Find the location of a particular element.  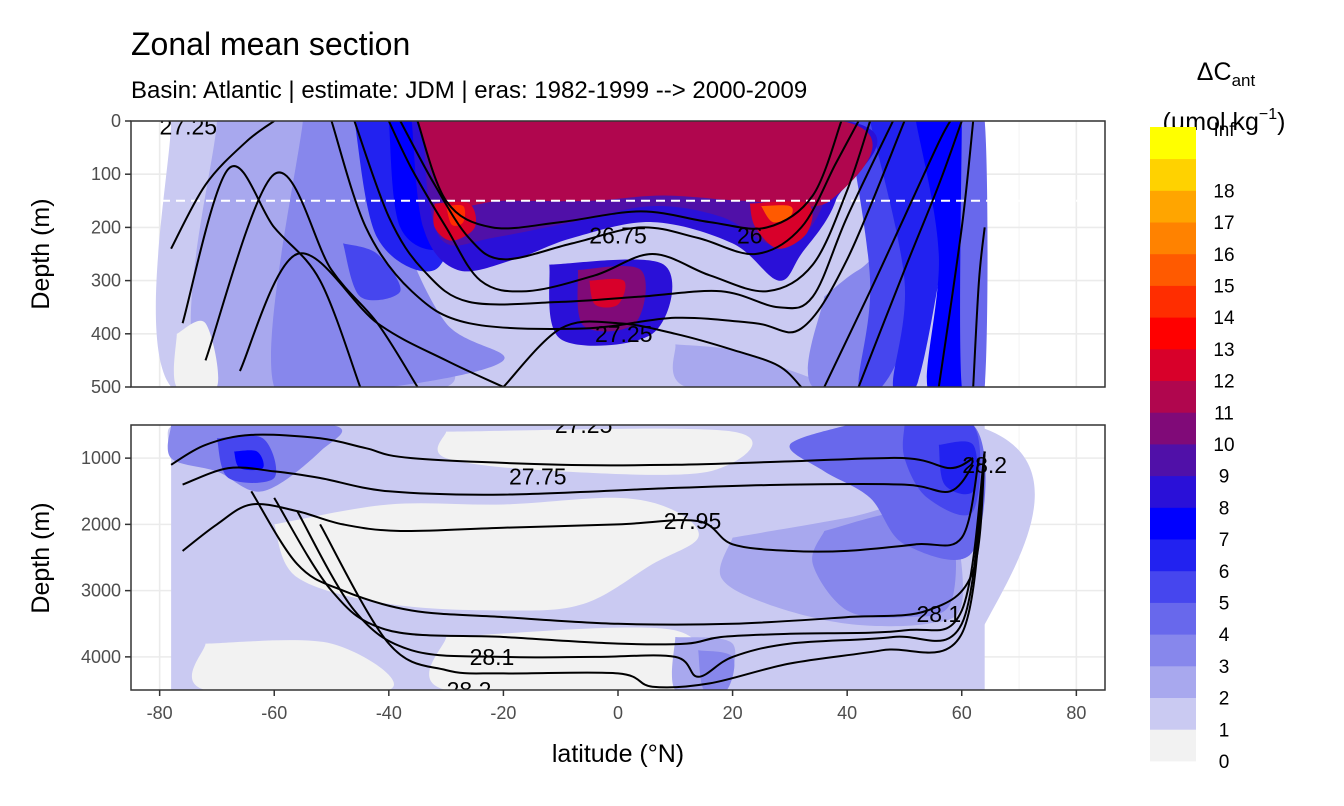

x-tick-label: 40 is located at coordinates (847, 713).